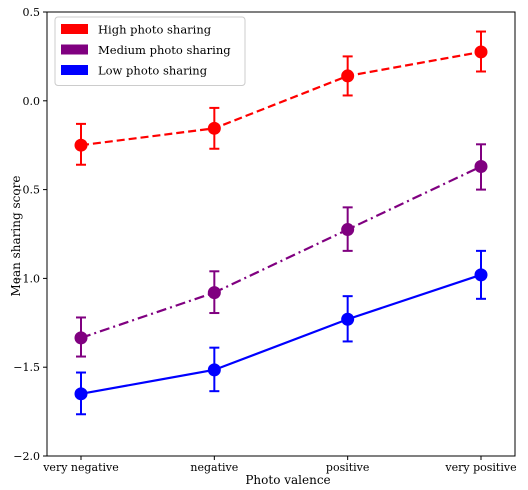  What do you see at coordinates (214, 467) in the screenshot?
I see `x-tick-label: negative` at bounding box center [214, 467].